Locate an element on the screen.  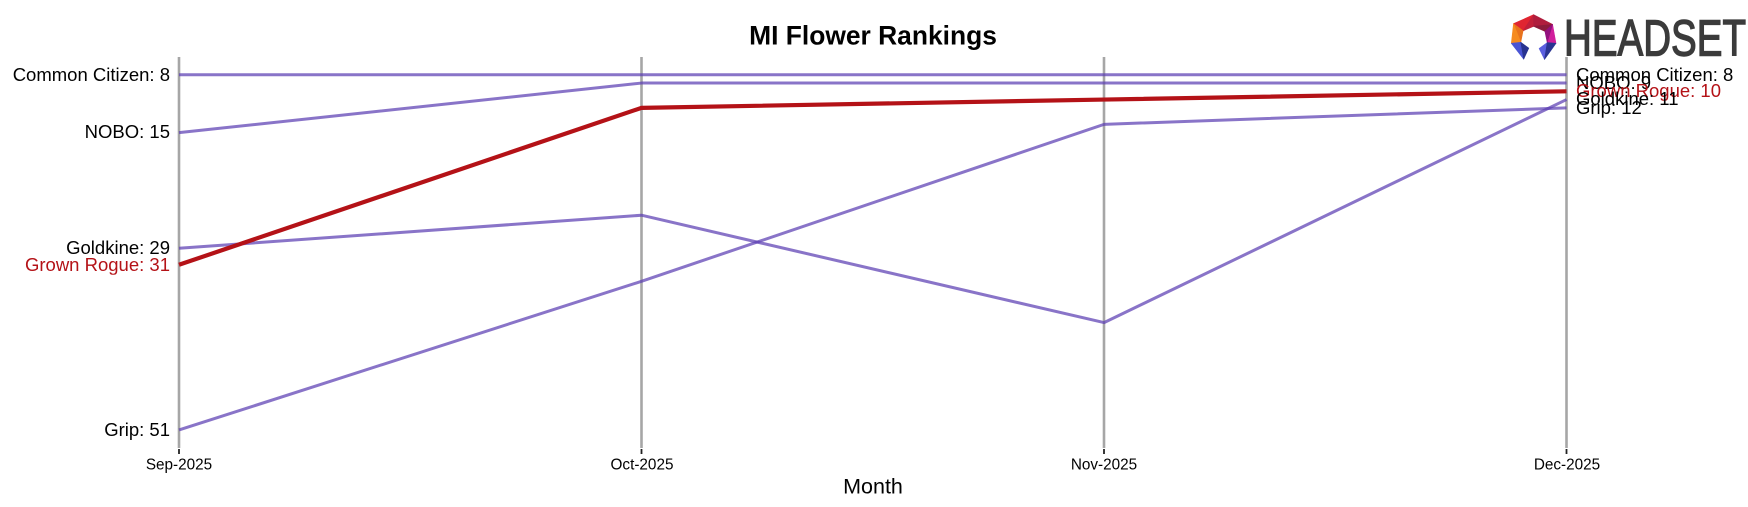
svg-text: HEADSET is located at coordinates (1655, 35).